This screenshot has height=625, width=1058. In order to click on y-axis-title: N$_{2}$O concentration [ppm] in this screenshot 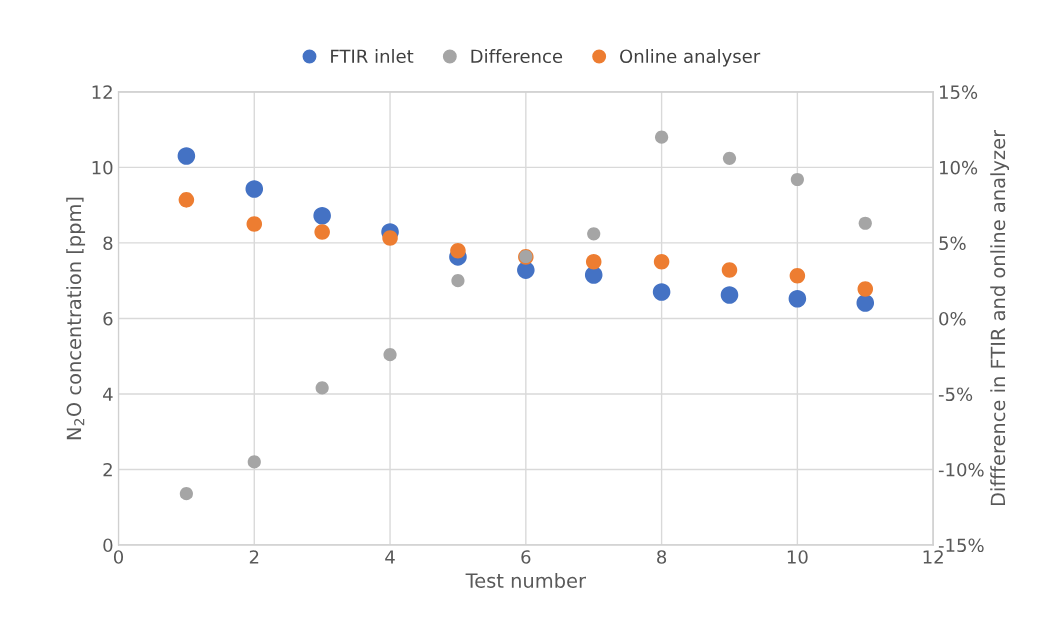, I will do `click(76, 318)`.